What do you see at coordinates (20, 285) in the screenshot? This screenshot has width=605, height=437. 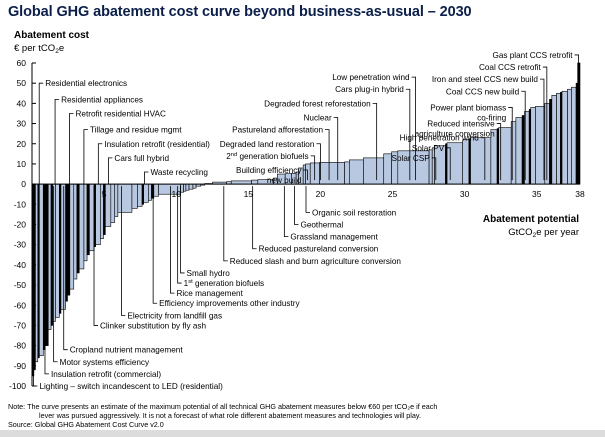 I see `y-tick-label: -50` at bounding box center [20, 285].